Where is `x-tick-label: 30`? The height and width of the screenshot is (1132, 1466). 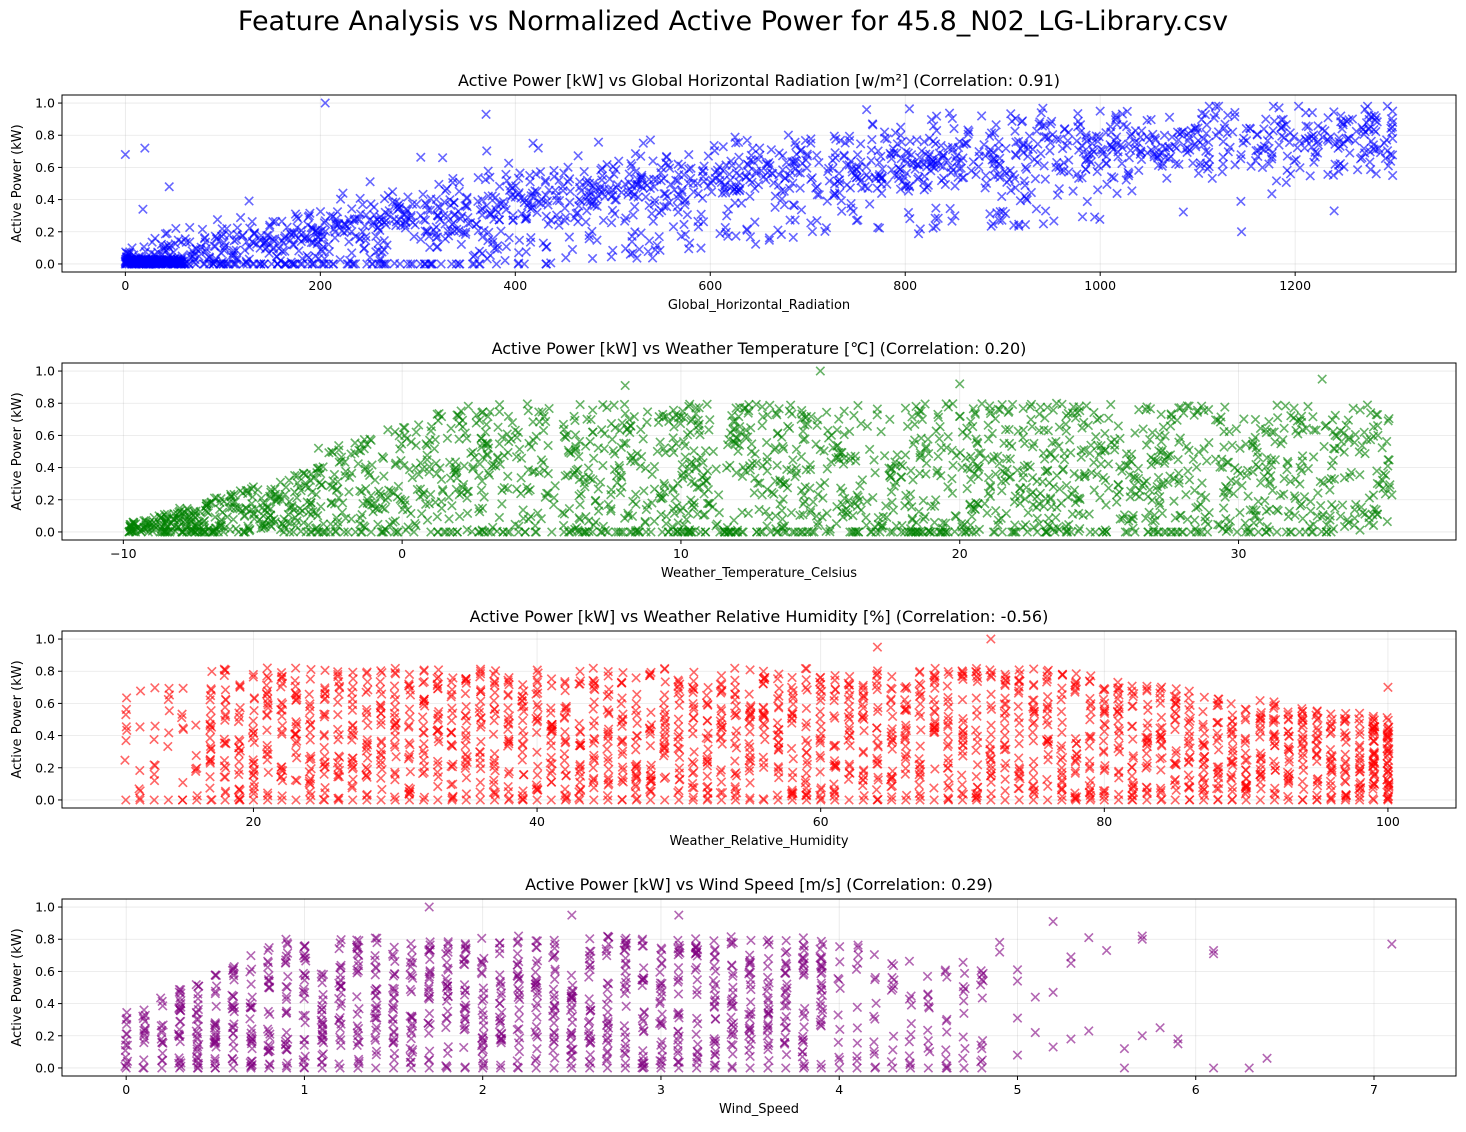
x-tick-label: 30 is located at coordinates (1239, 553).